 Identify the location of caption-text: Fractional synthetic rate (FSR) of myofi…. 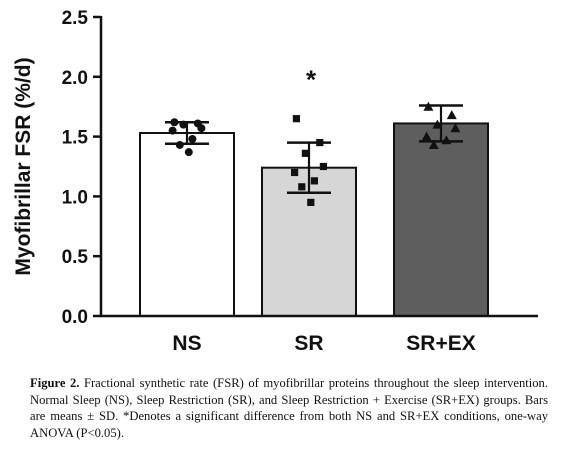
(289, 408).